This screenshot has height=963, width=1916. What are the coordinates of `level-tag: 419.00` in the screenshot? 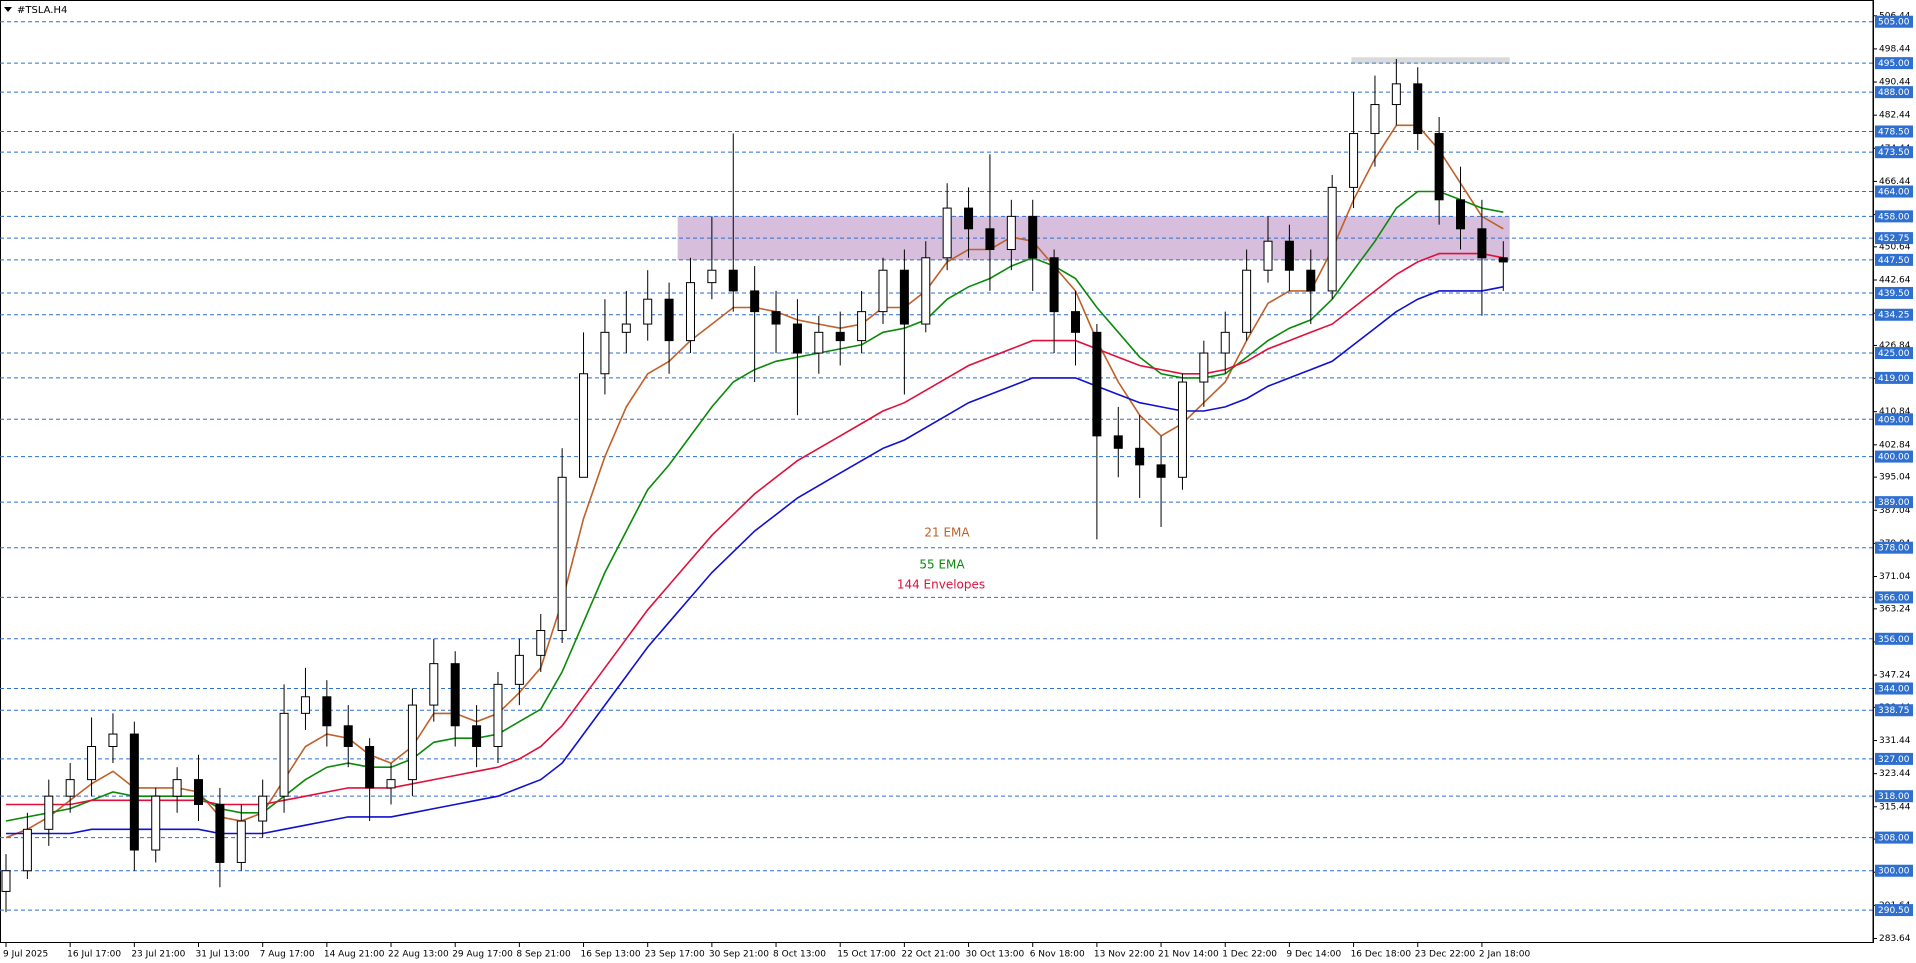 It's located at (1894, 377).